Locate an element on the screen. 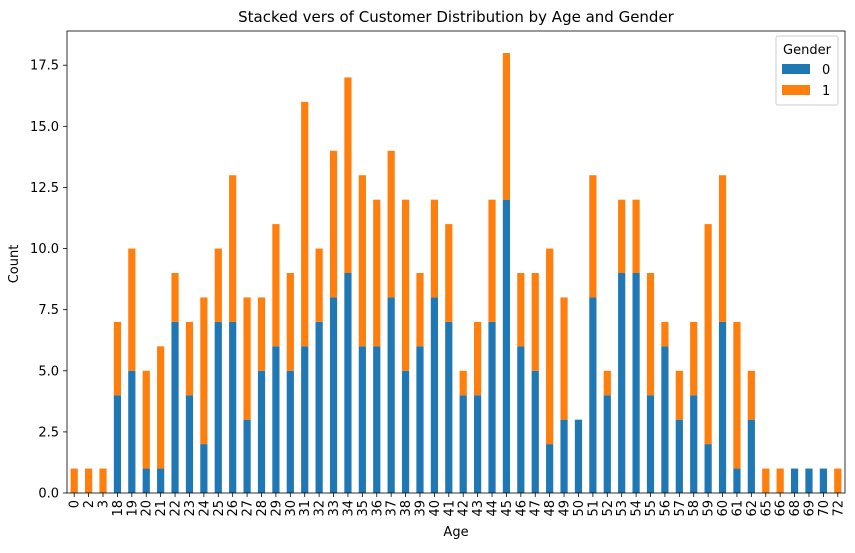  x-tick-label: 28 is located at coordinates (262, 508).